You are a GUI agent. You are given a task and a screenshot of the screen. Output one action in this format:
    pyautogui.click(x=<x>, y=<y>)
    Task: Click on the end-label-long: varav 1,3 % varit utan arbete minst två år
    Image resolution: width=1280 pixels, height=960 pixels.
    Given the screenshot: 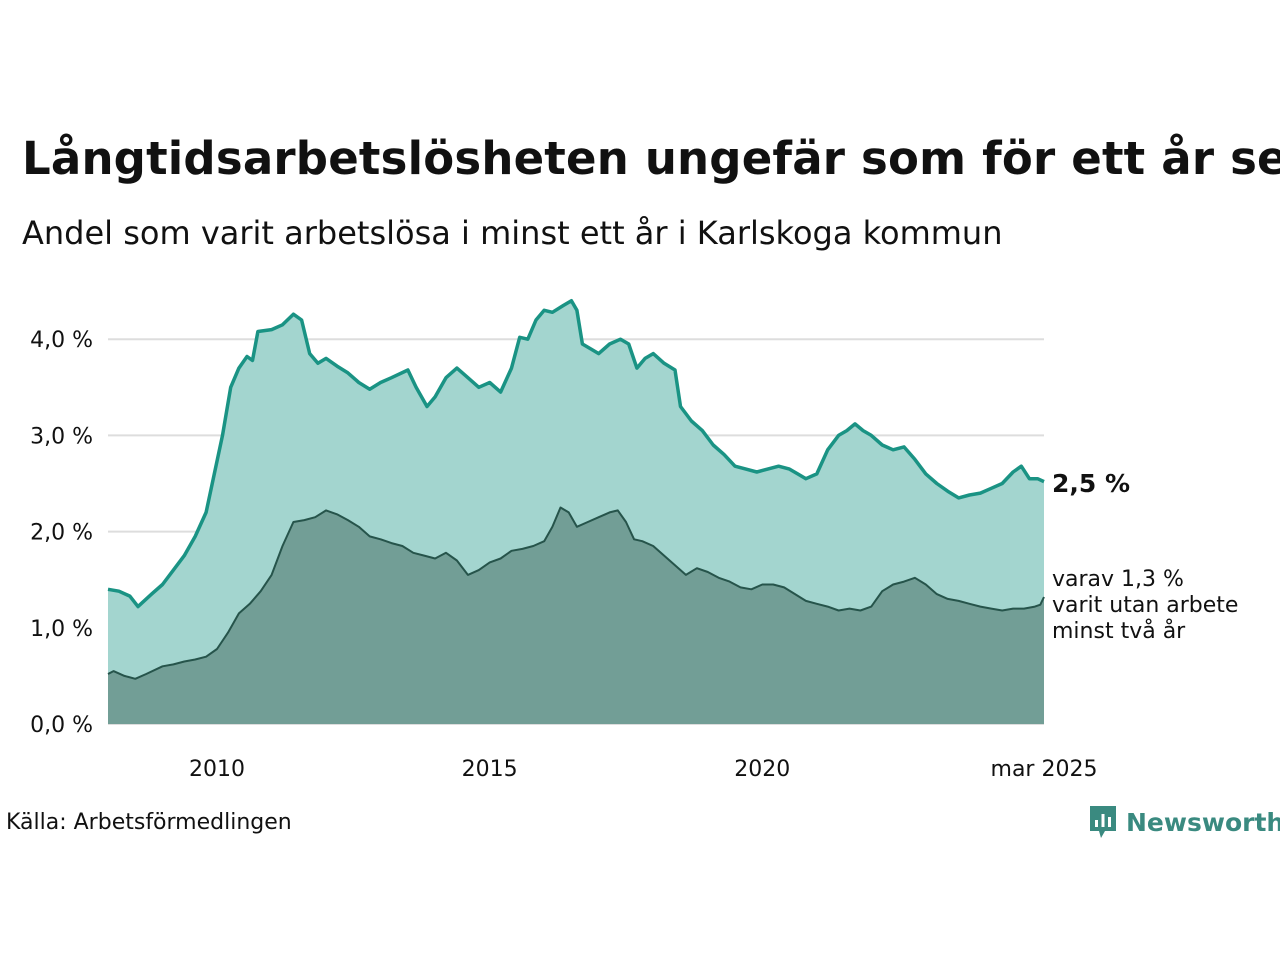 What is the action you would take?
    pyautogui.click(x=1145, y=605)
    